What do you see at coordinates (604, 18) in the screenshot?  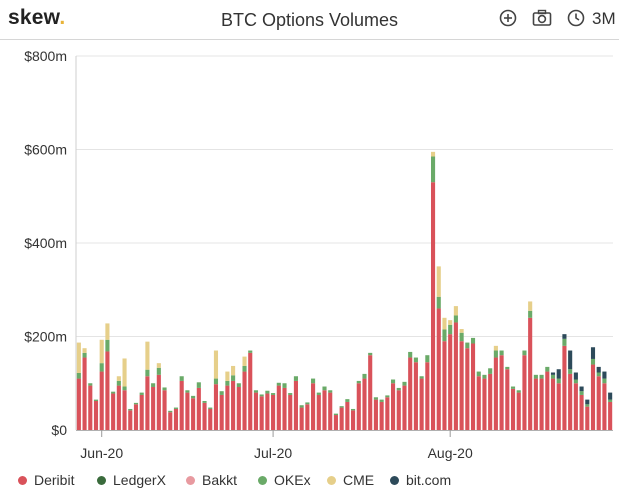 I see `time-range-selector: 3M` at bounding box center [604, 18].